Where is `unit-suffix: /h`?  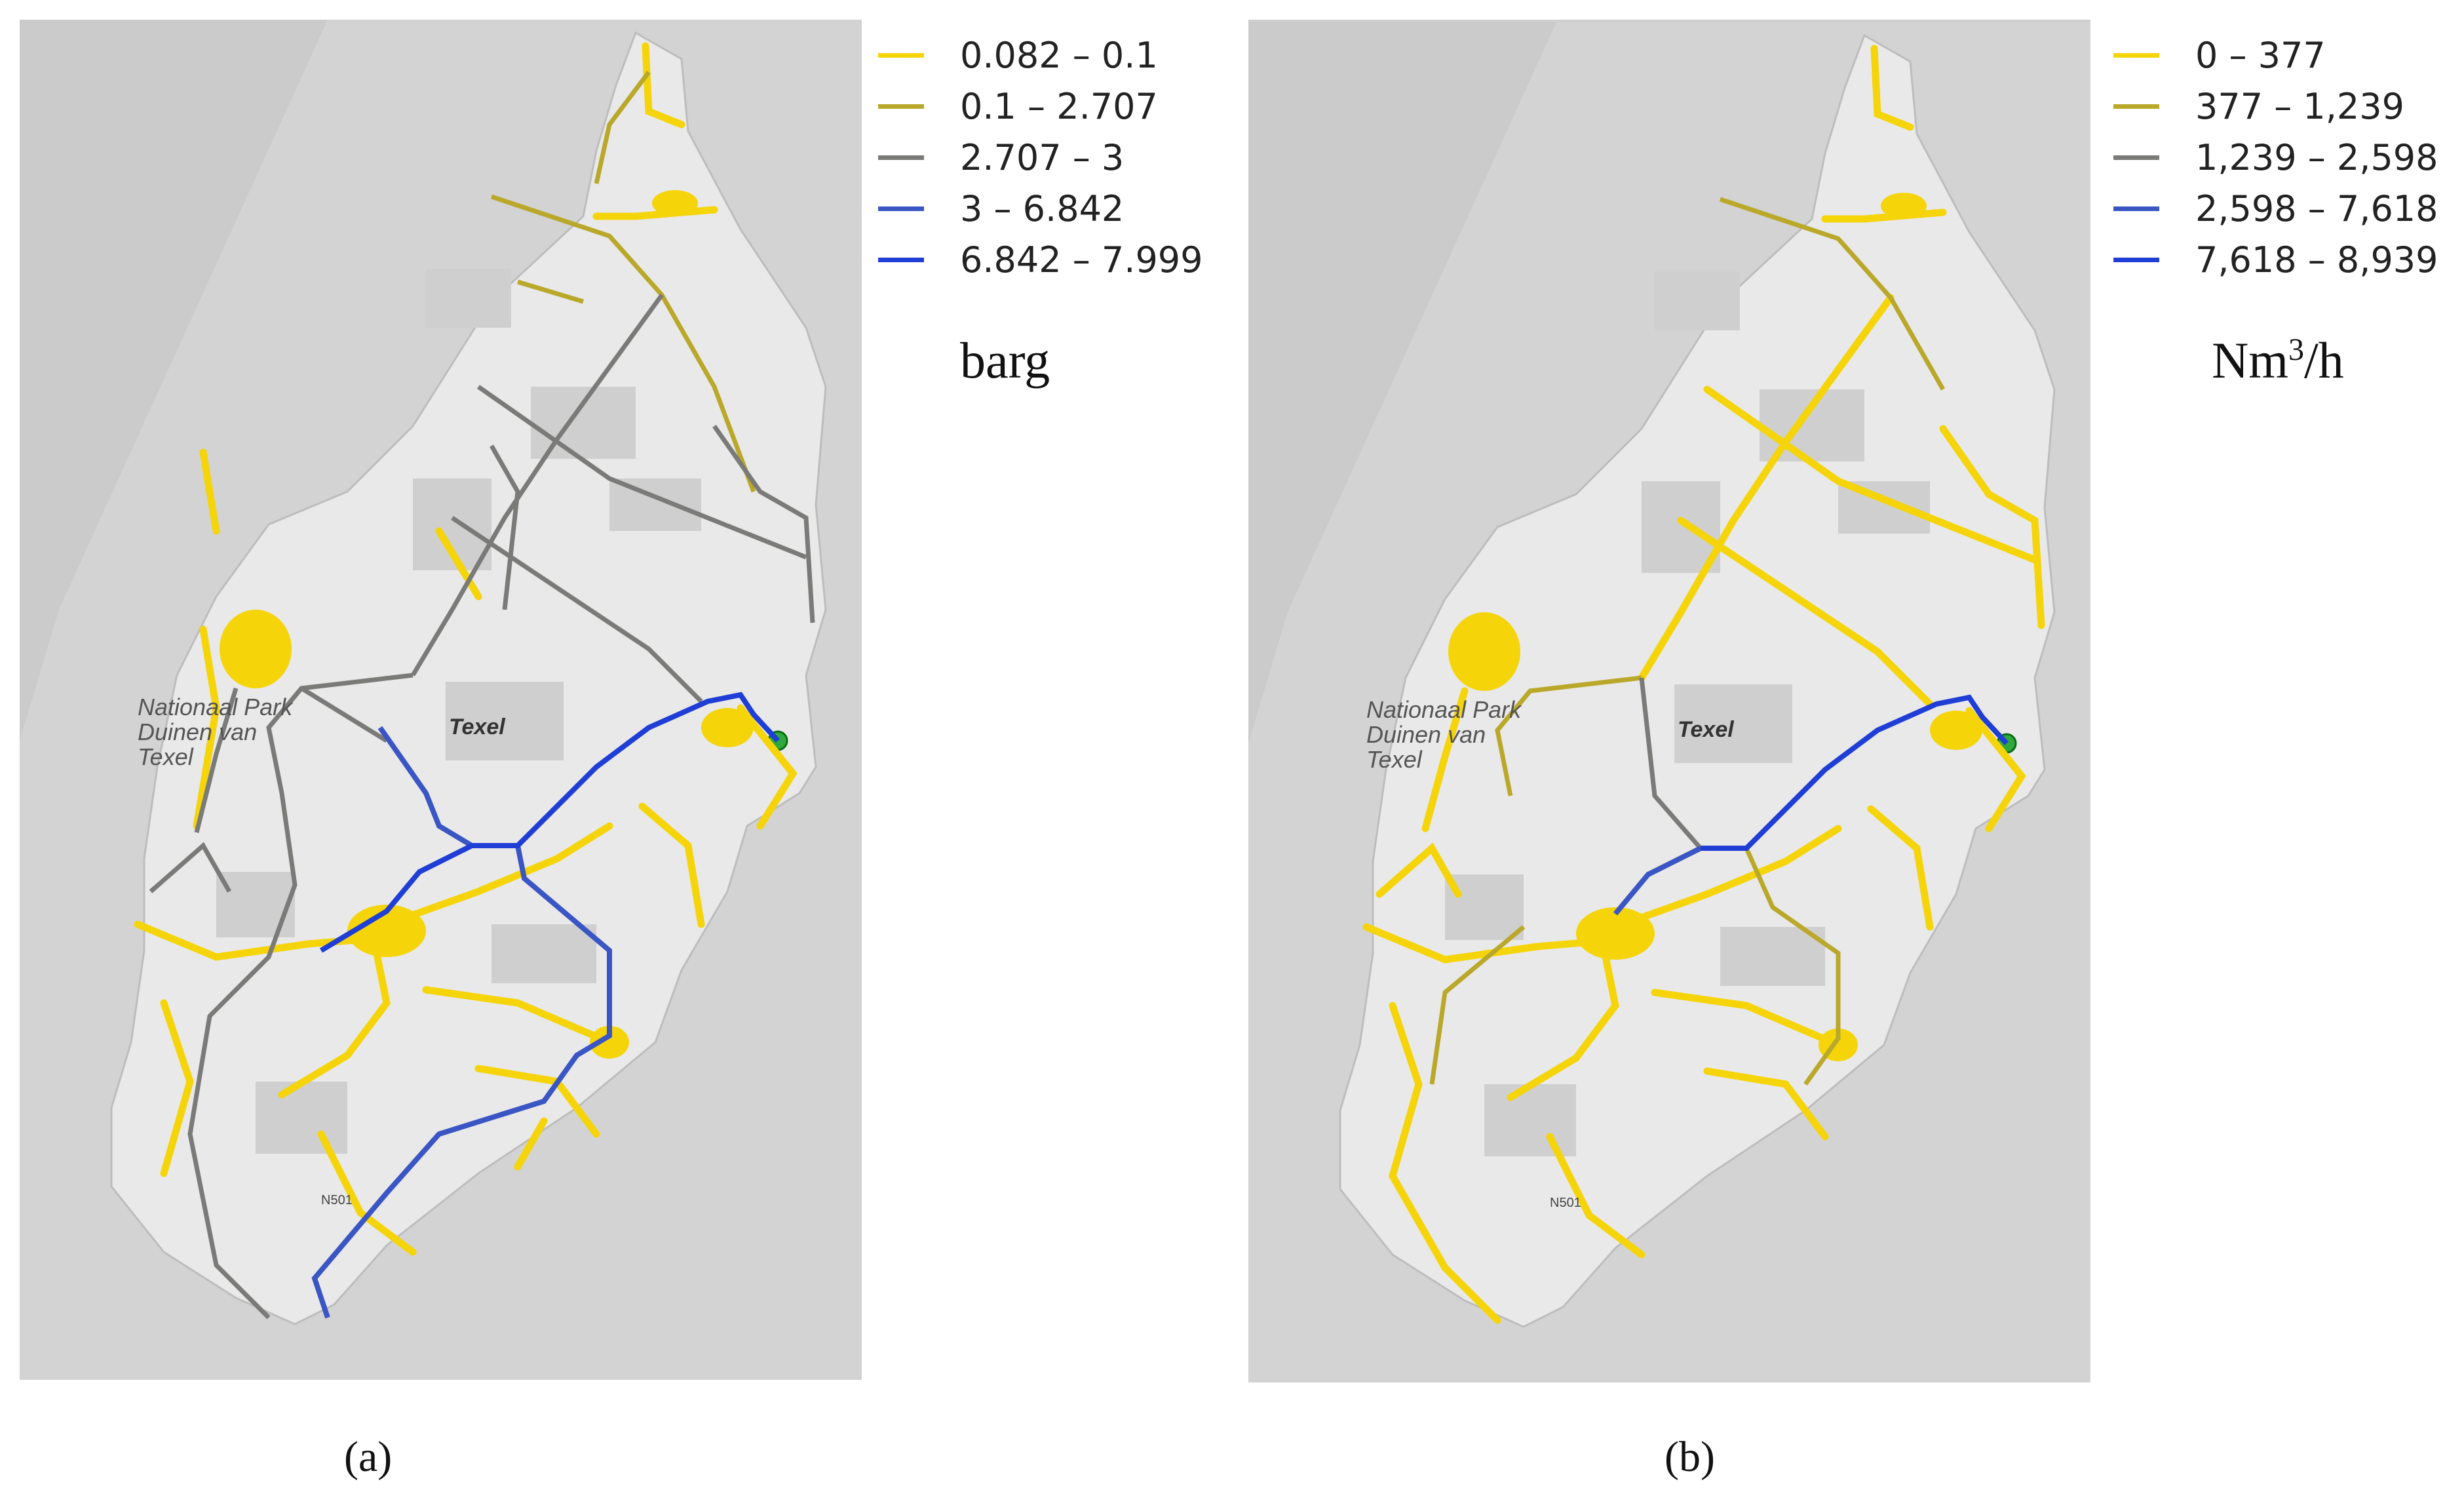 unit-suffix: /h is located at coordinates (2324, 360).